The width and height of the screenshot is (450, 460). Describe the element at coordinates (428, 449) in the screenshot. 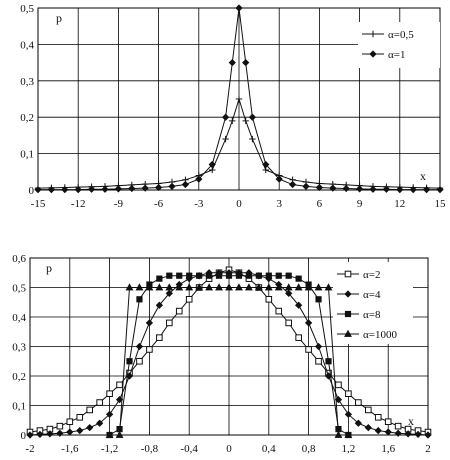

I see `x-tick-label: 2` at that location.